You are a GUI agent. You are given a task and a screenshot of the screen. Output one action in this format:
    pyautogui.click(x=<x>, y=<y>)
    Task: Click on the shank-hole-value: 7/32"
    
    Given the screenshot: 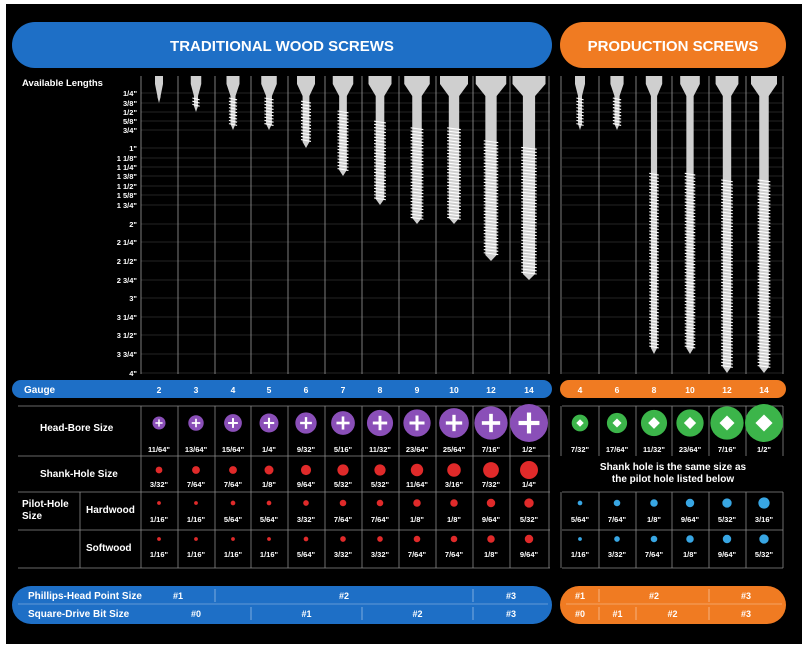 What is the action you would take?
    pyautogui.click(x=491, y=484)
    